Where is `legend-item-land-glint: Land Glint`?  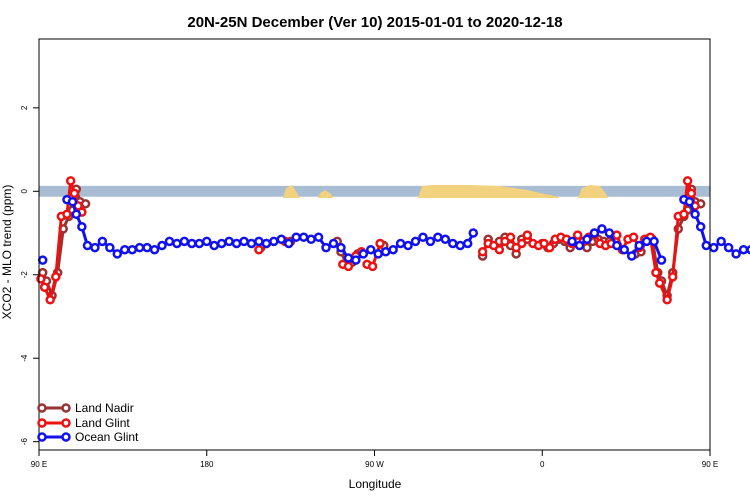
legend-item-land-glint: Land Glint is located at coordinates (83, 423).